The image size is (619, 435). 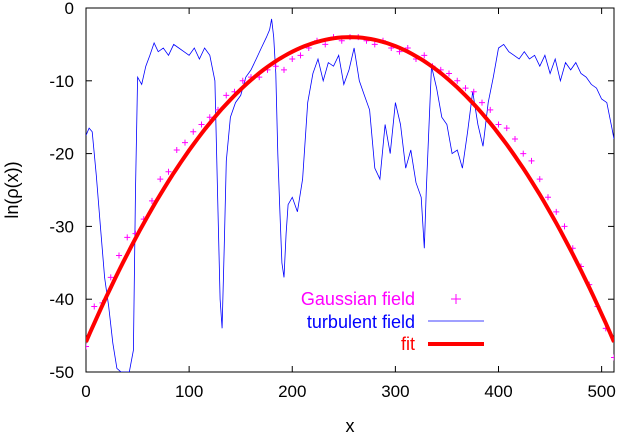 What do you see at coordinates (361, 322) in the screenshot?
I see `legend-label-turbulent: turbulent field` at bounding box center [361, 322].